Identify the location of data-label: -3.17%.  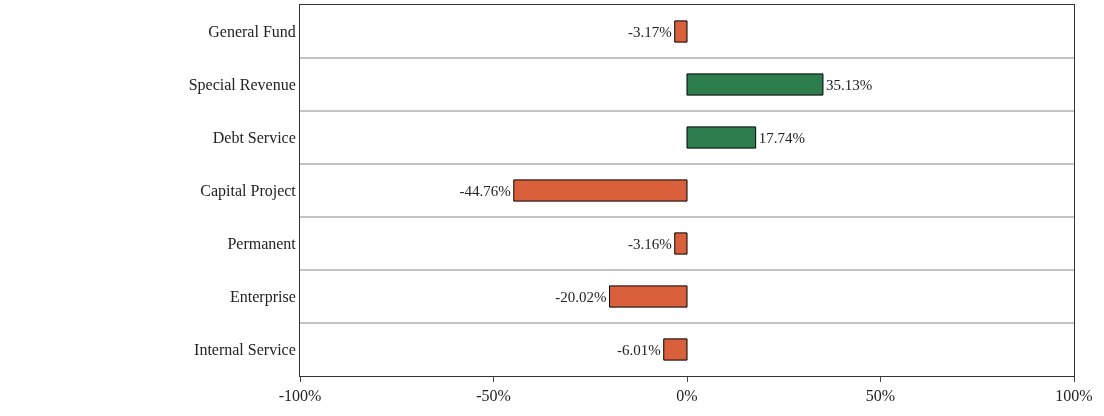
(649, 31).